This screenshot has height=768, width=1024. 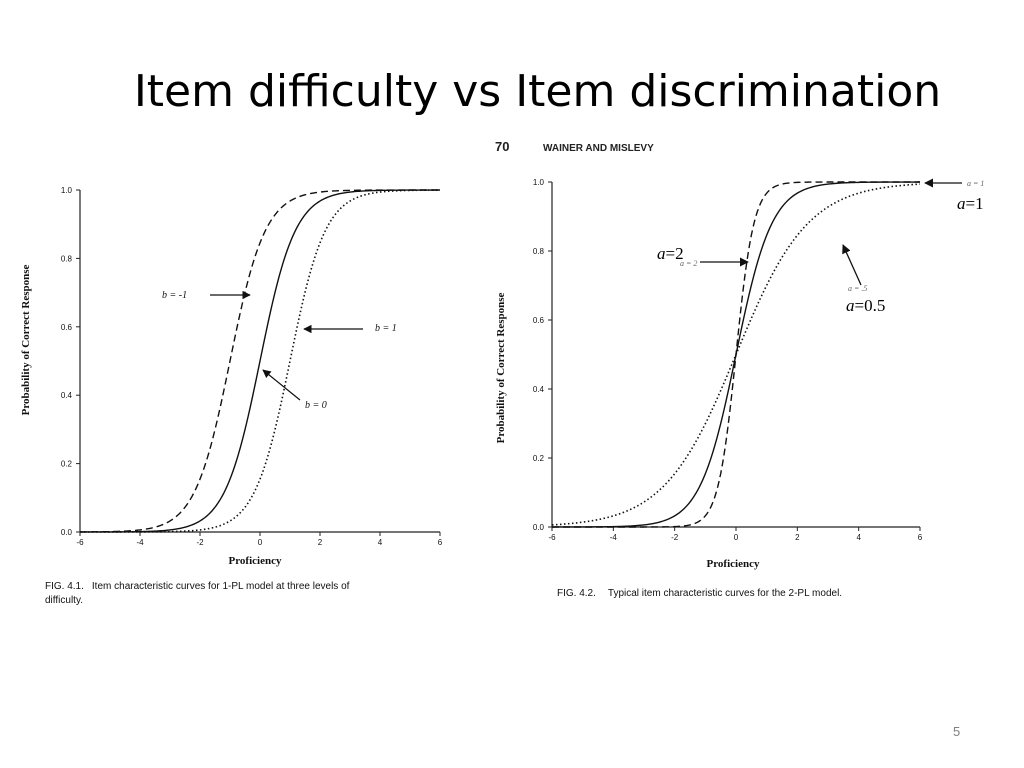 What do you see at coordinates (865, 305) in the screenshot?
I see `fig2-label-a-05: a=0.5` at bounding box center [865, 305].